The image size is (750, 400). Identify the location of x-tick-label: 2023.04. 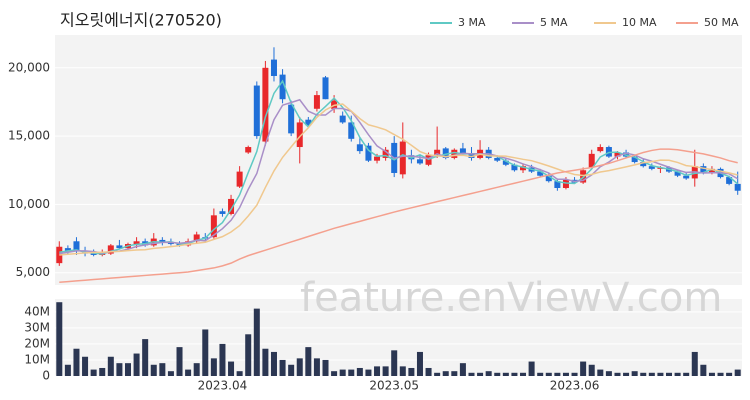
(223, 386).